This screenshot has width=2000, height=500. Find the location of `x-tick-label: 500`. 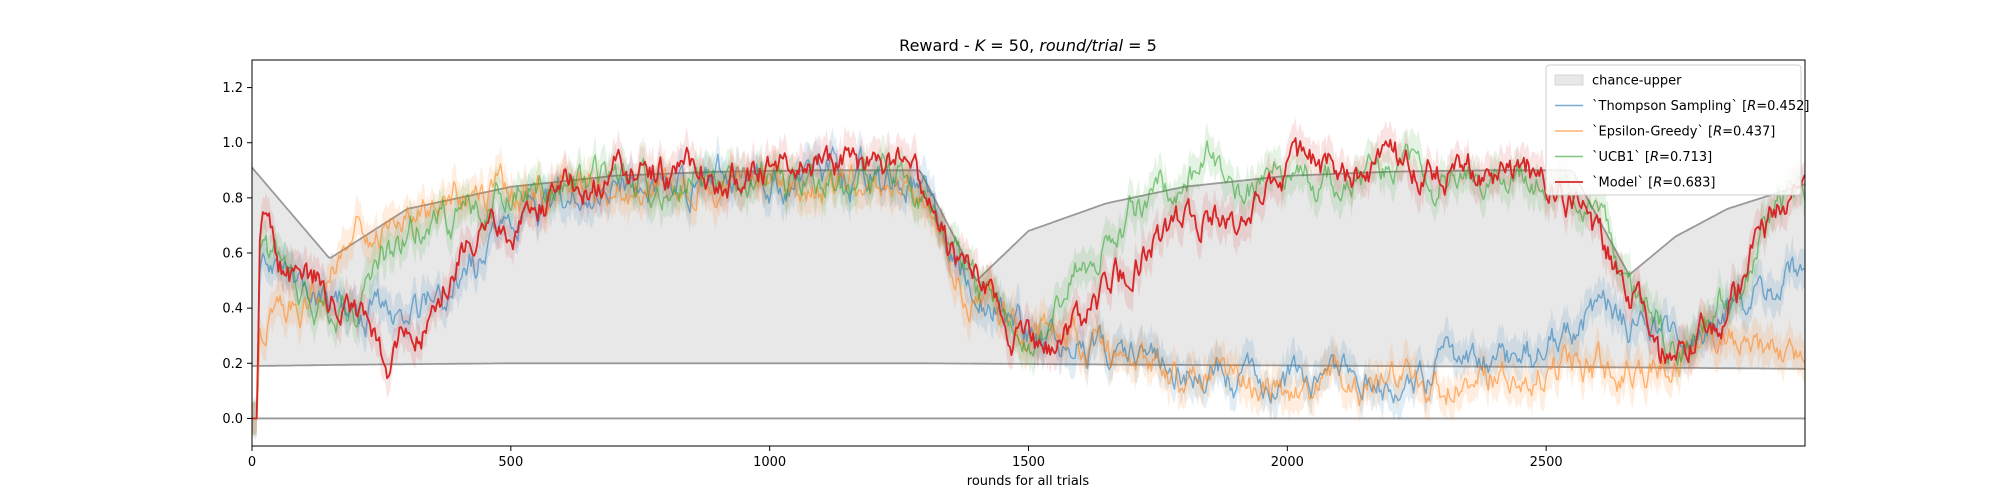

x-tick-label: 500 is located at coordinates (510, 462).